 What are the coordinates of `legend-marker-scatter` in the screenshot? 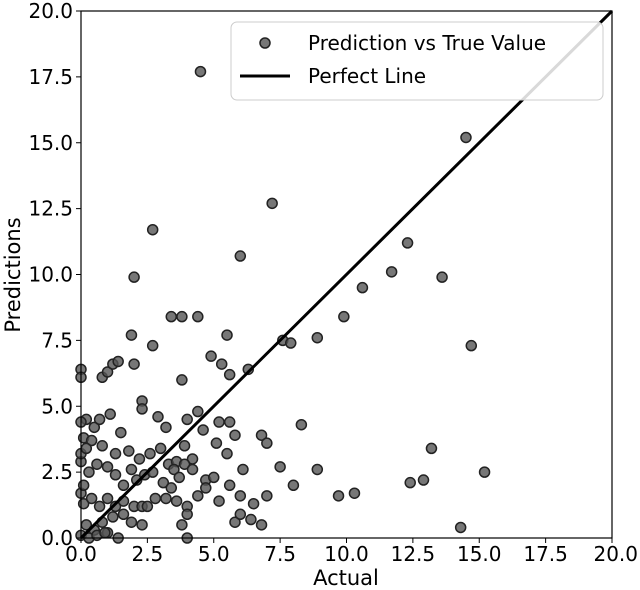 It's located at (265, 43).